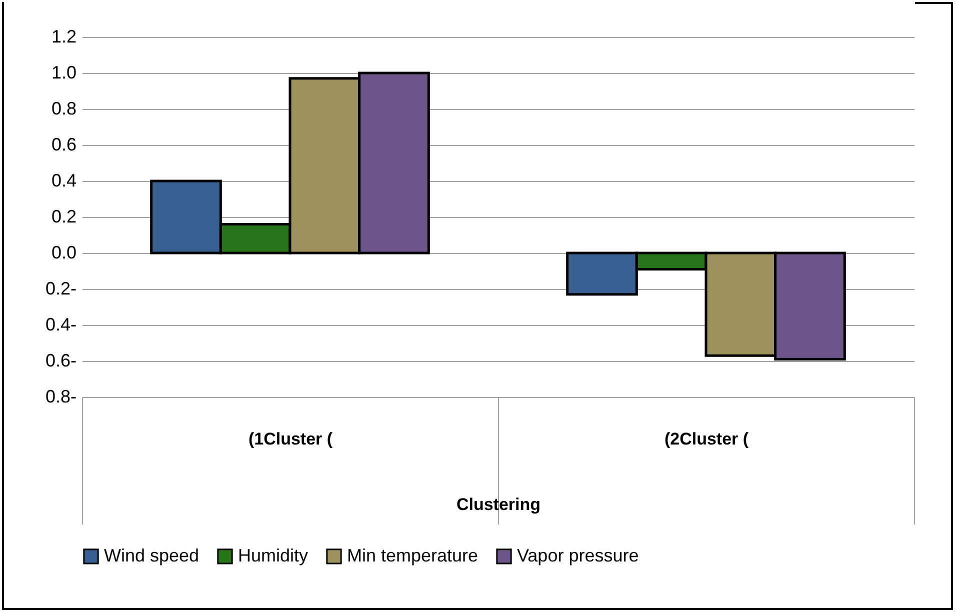 Image resolution: width=959 pixels, height=616 pixels. Describe the element at coordinates (60, 360) in the screenshot. I see `y-tick-label: 0.6-` at that location.